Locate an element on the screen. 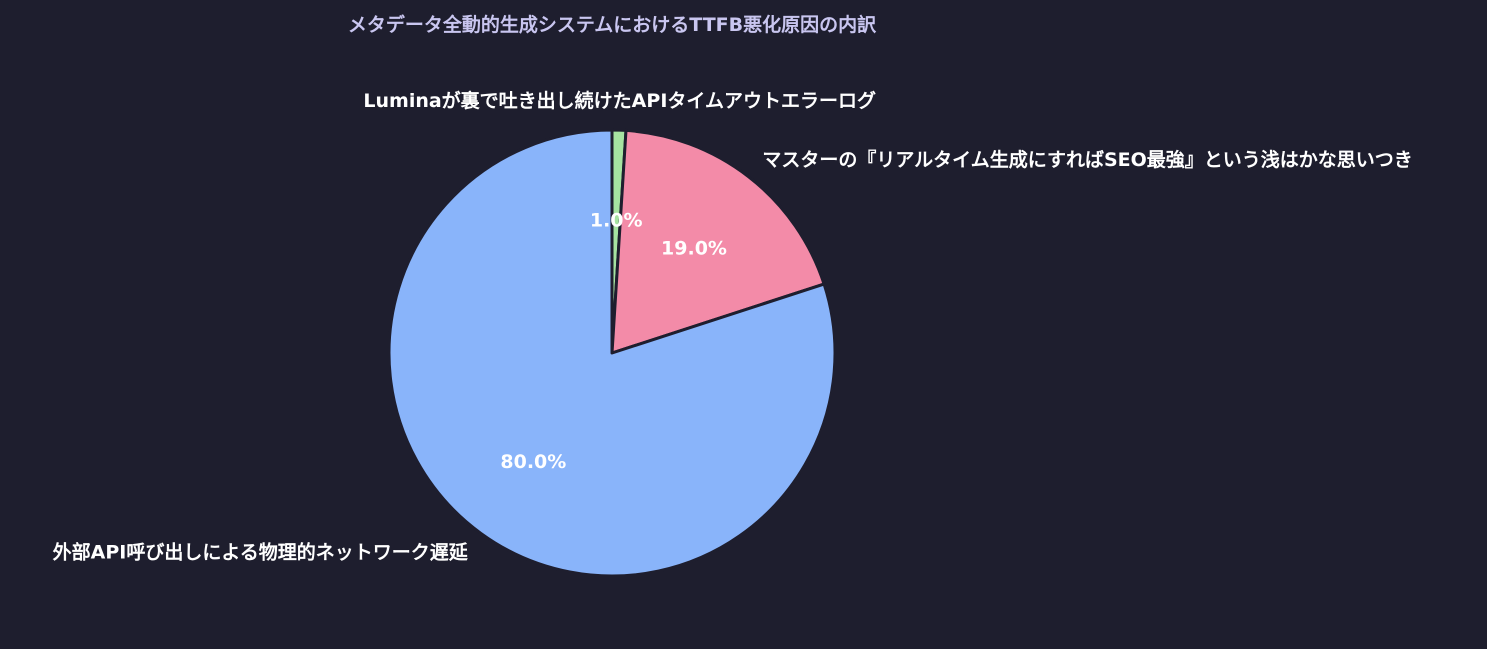 The image size is (1487, 649). pie-slice is located at coordinates (718, 241).